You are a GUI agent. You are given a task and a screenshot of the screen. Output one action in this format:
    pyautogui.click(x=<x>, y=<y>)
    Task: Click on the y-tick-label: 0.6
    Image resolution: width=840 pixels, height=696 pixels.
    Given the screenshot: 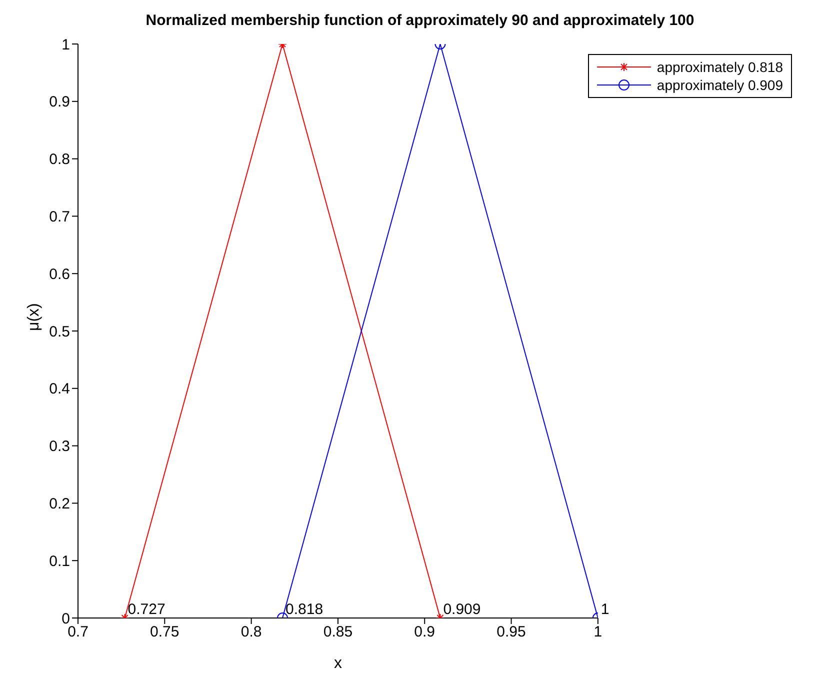 What is the action you would take?
    pyautogui.click(x=59, y=274)
    